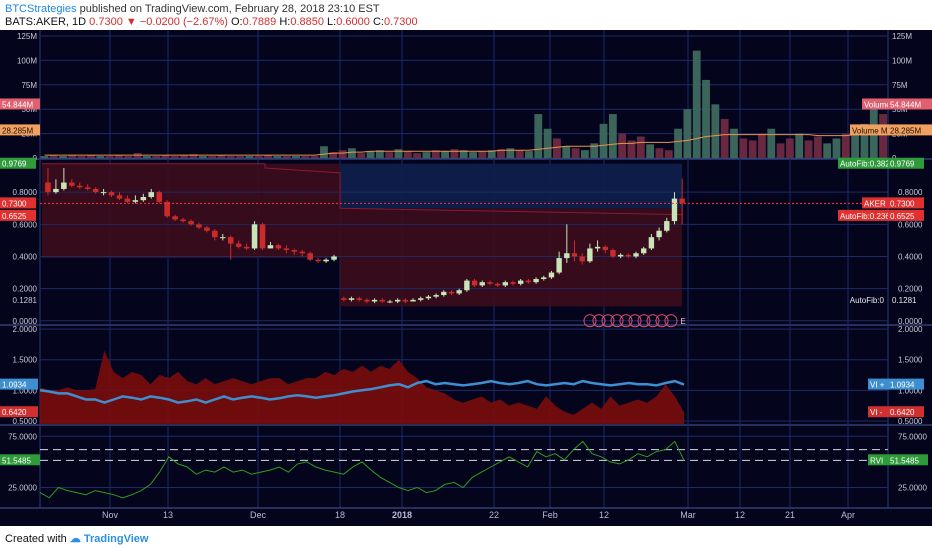 This screenshot has width=932, height=550. What do you see at coordinates (362, 391) in the screenshot?
I see `vi-plus-line` at bounding box center [362, 391].